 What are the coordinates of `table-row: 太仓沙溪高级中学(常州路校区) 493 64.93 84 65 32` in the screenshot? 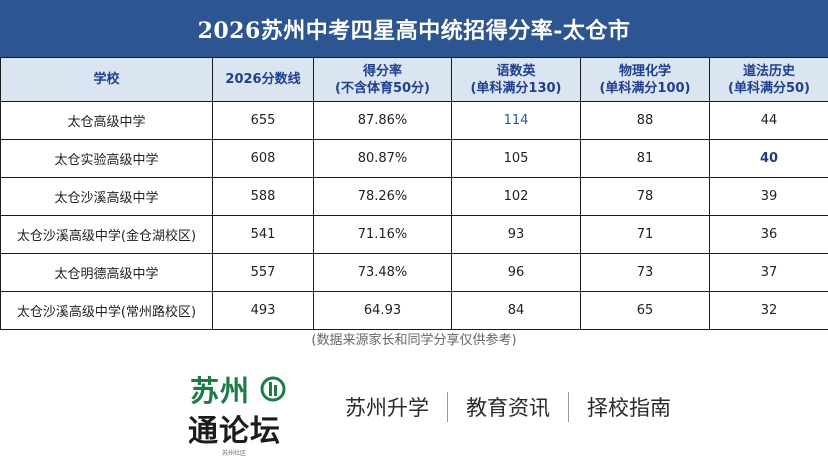 It's located at (414, 310).